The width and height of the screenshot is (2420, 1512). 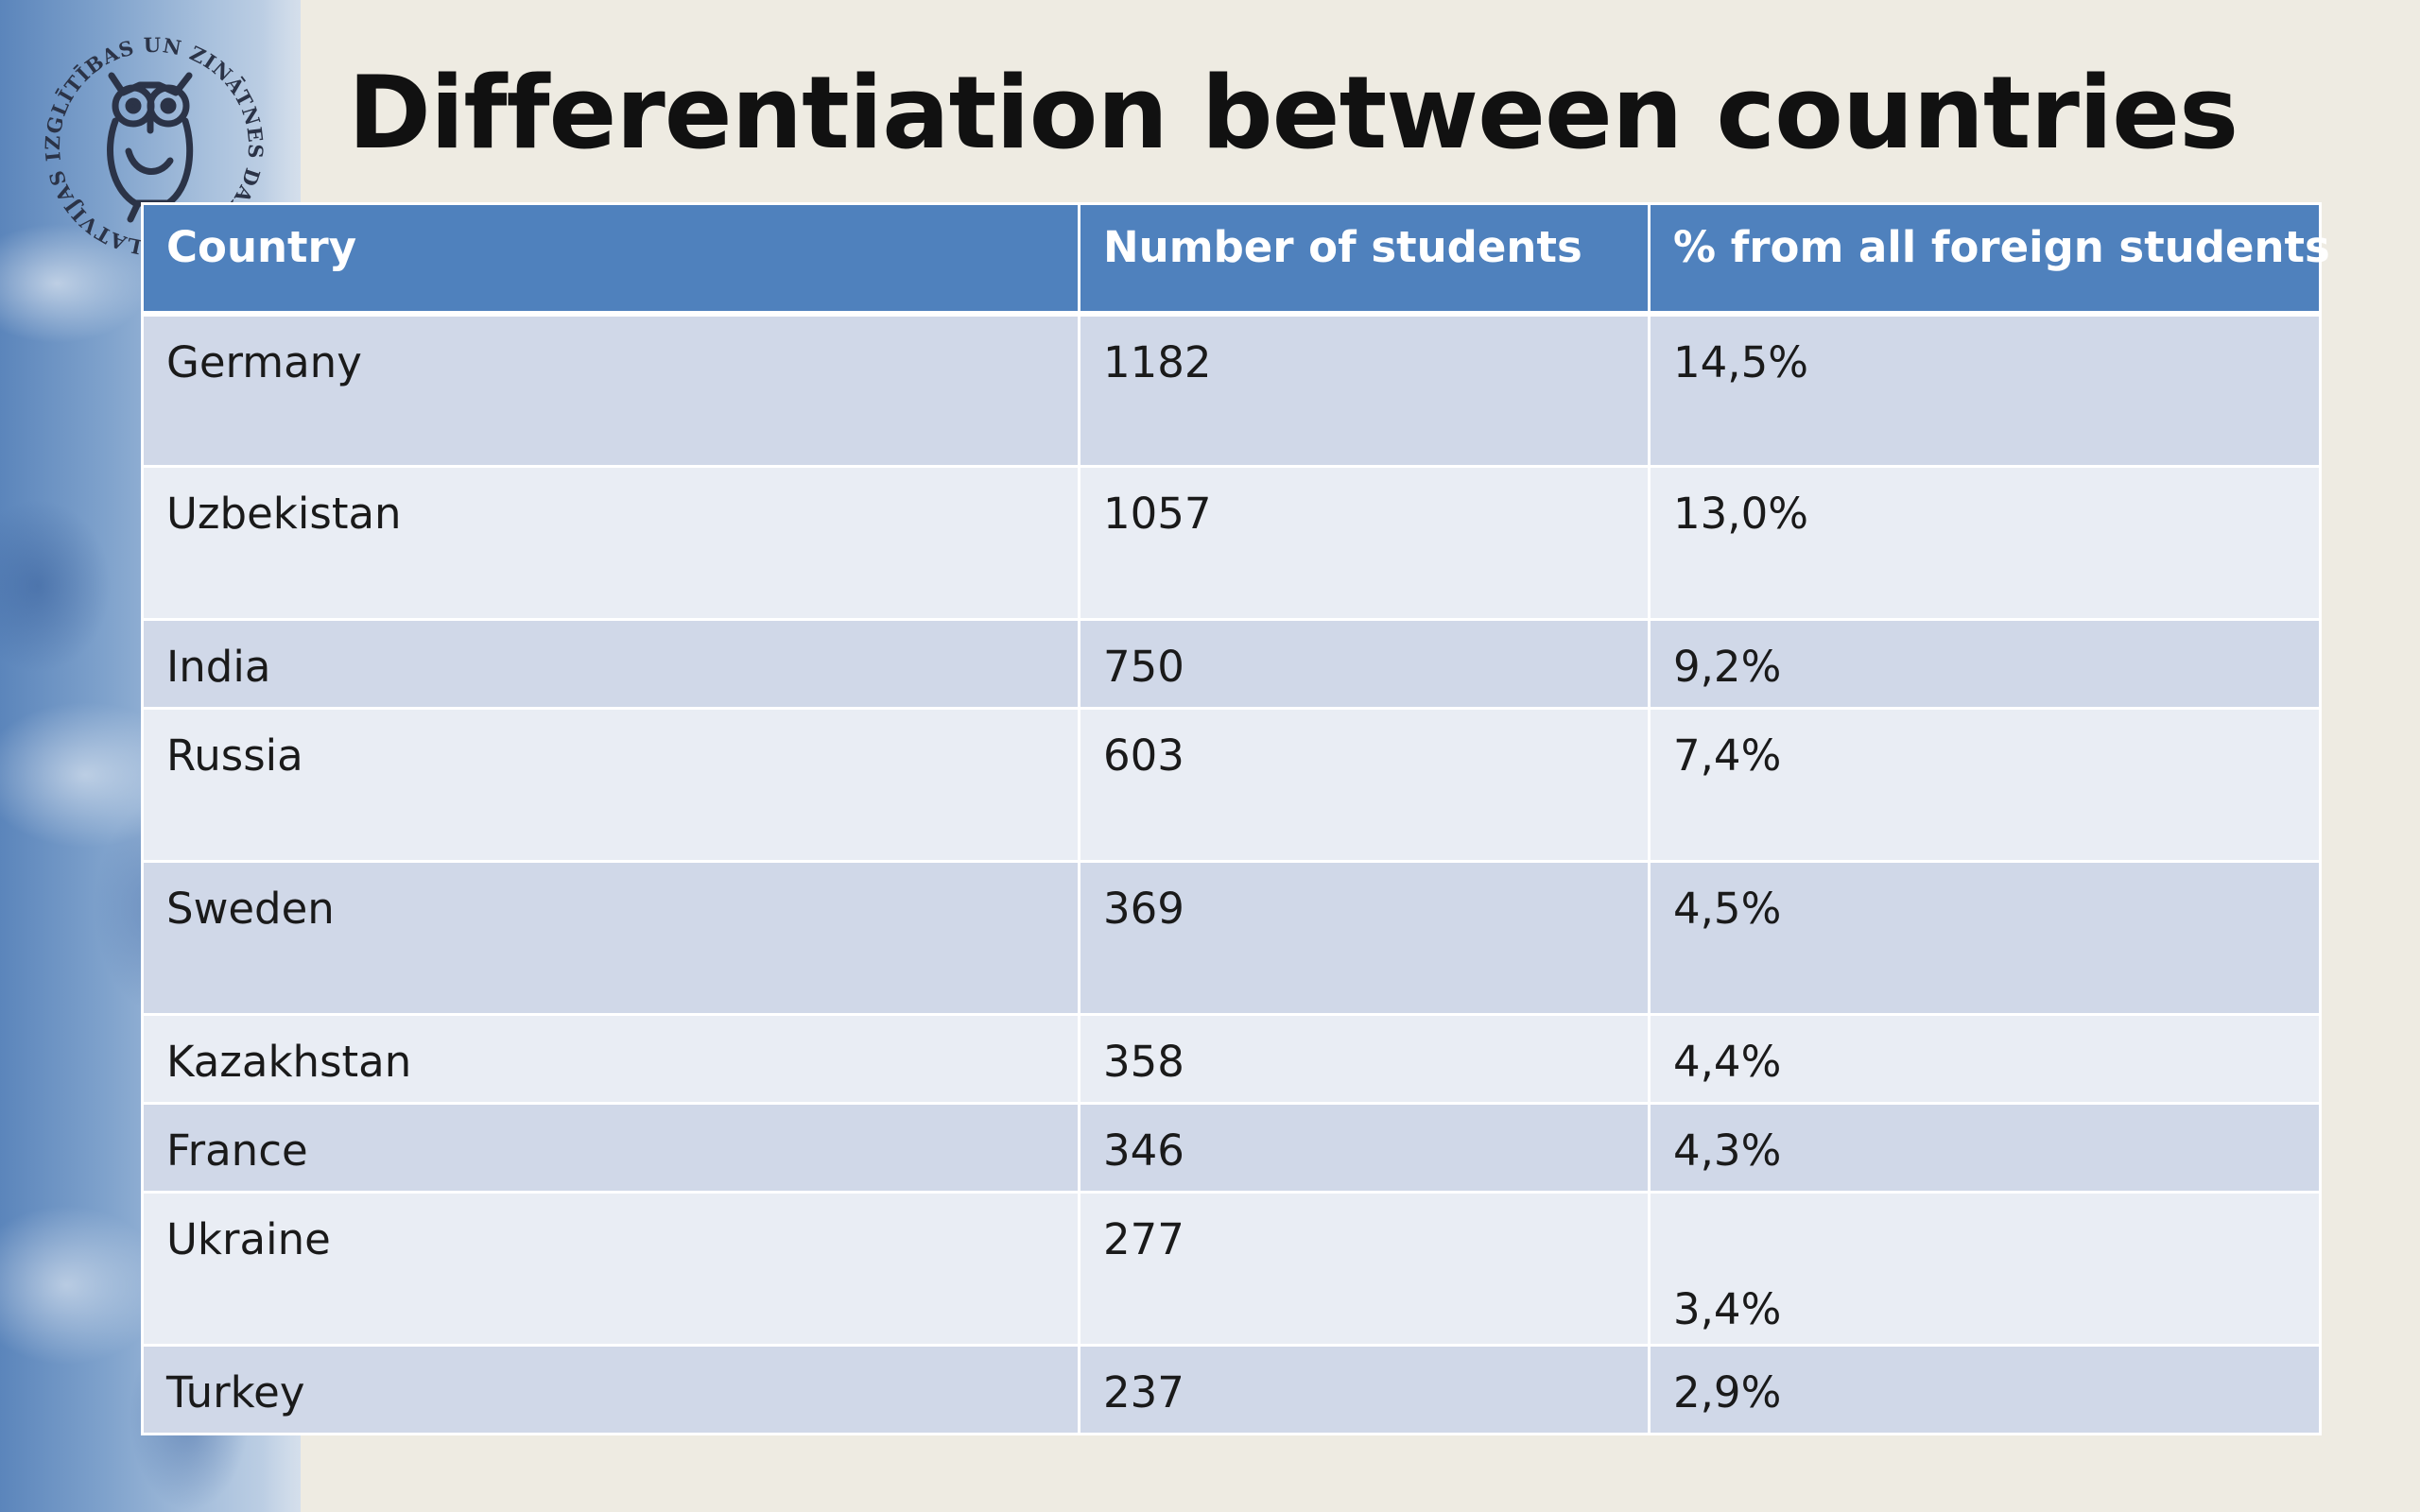 I want to click on table-row: Kazakhstan 358 4,4%, so click(x=1231, y=1059).